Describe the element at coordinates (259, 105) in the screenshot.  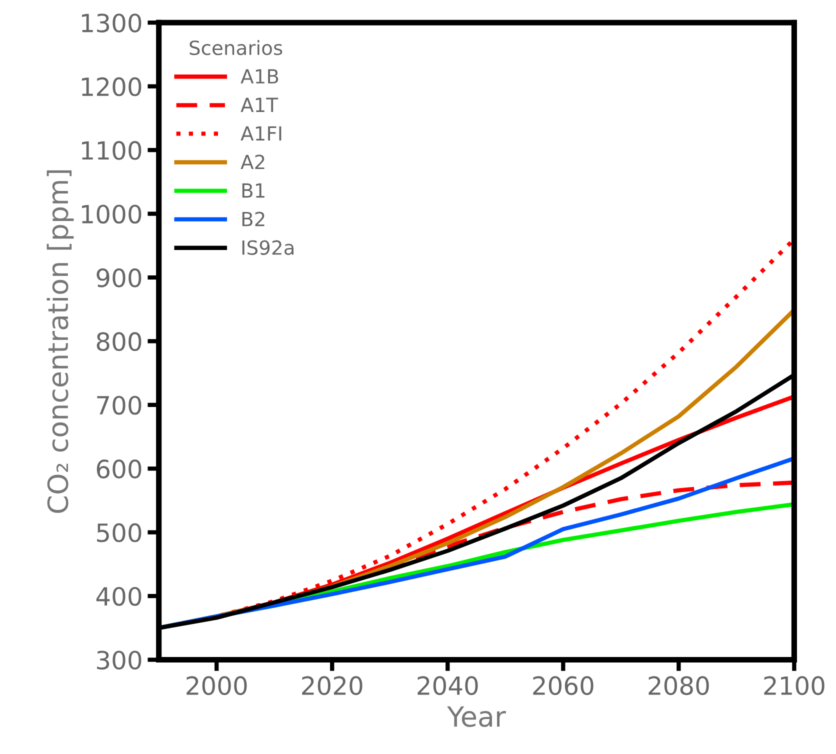
I see `legend-label: A1T` at that location.